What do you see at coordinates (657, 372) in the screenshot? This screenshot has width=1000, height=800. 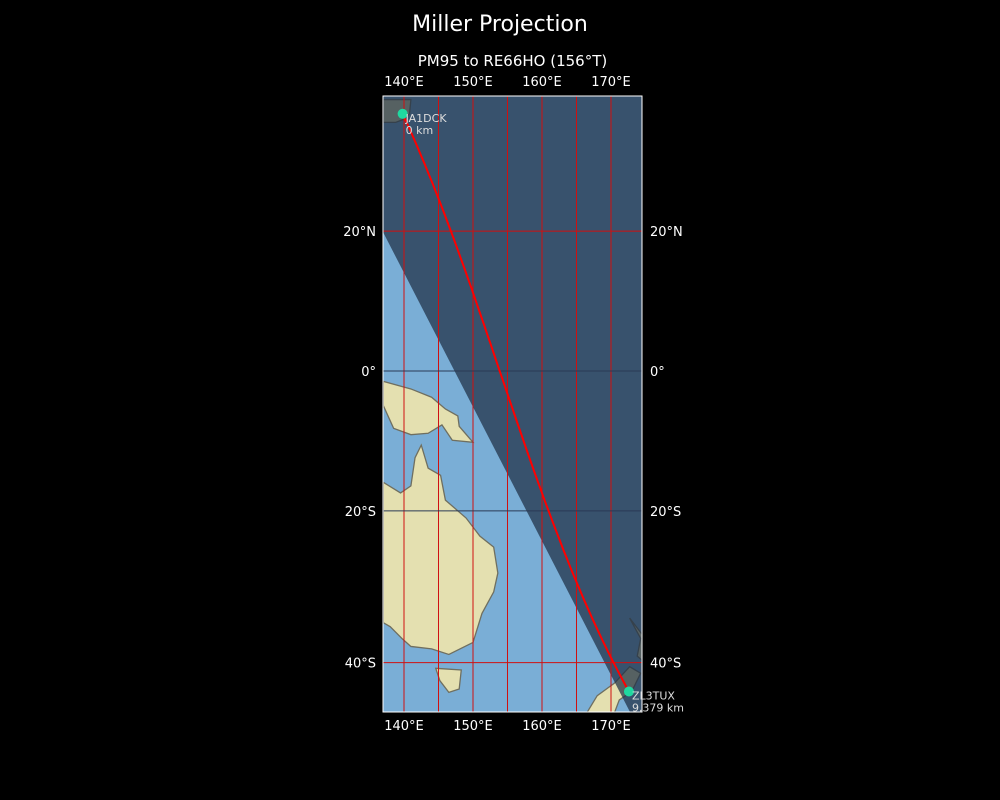 I see `lat-tick-right: 0°` at bounding box center [657, 372].